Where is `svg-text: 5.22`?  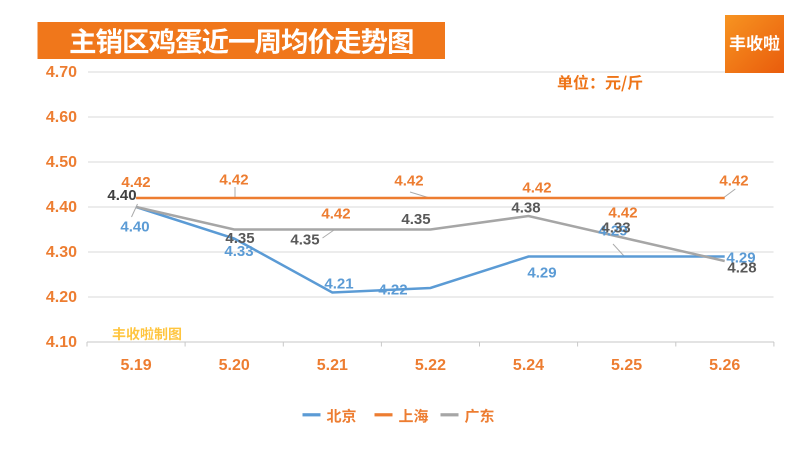 svg-text: 5.22 is located at coordinates (430, 365).